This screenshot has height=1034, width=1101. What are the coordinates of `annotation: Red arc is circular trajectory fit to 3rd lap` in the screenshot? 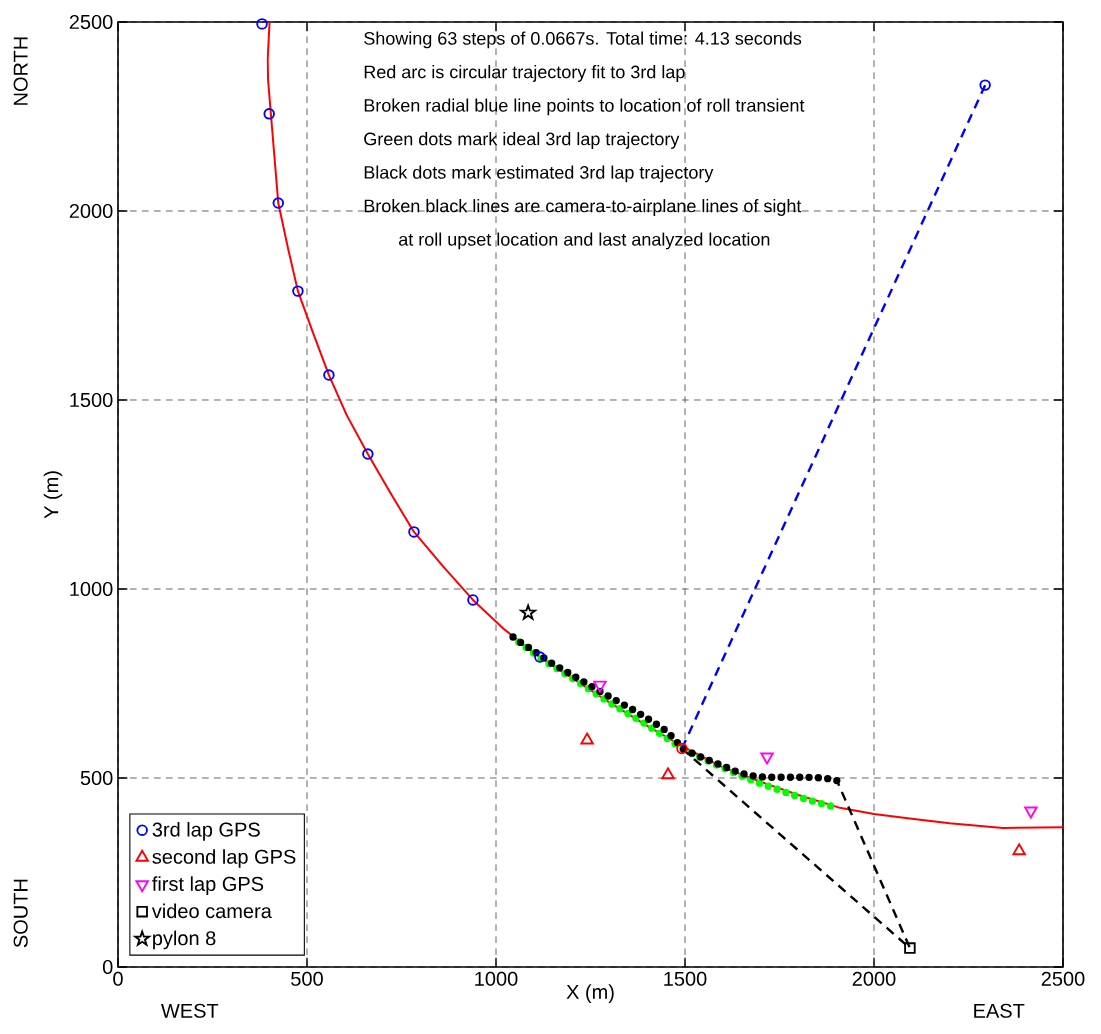 It's located at (524, 73).